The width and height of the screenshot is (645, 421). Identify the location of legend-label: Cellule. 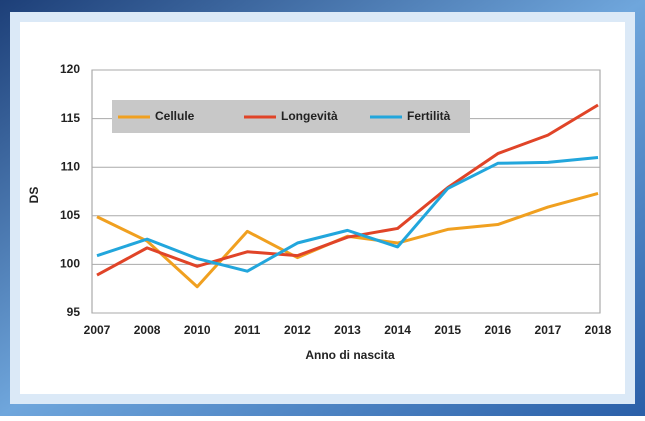
(175, 116).